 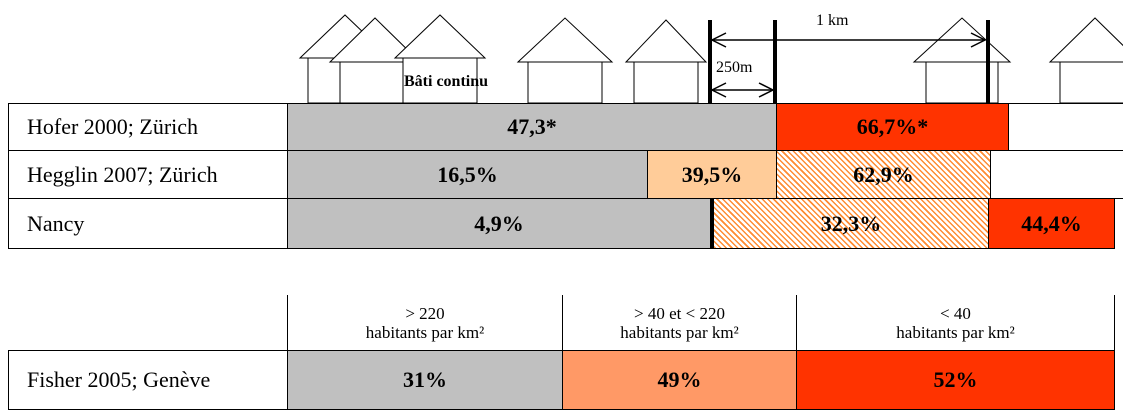 What do you see at coordinates (734, 67) in the screenshot?
I see `distance-label: 250m` at bounding box center [734, 67].